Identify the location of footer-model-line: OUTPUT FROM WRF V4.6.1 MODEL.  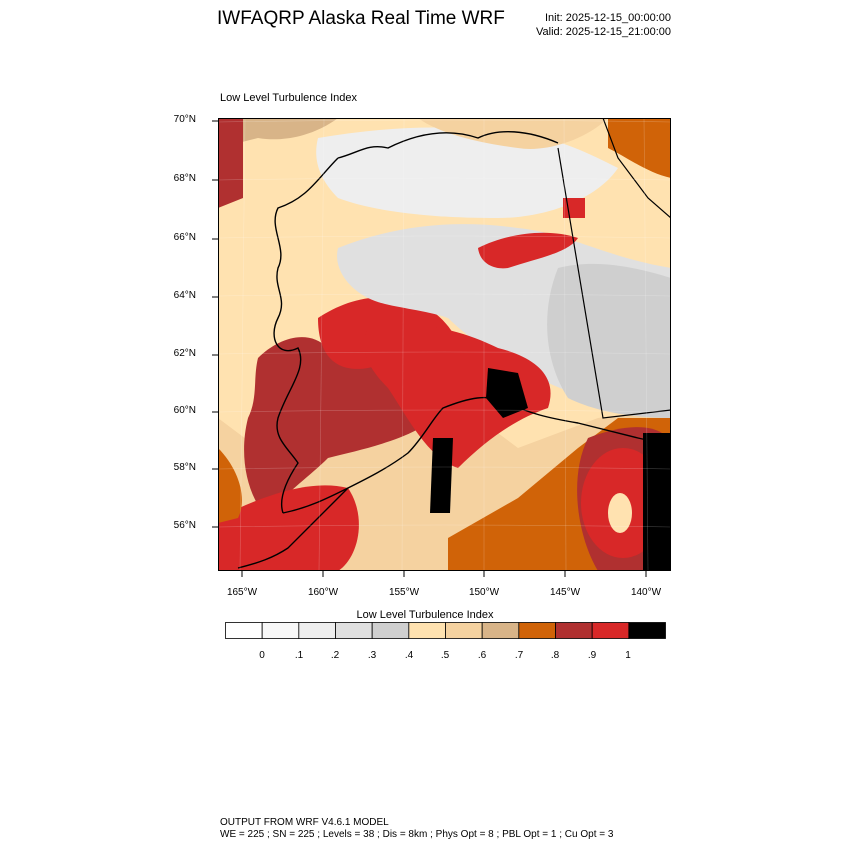
(304, 822).